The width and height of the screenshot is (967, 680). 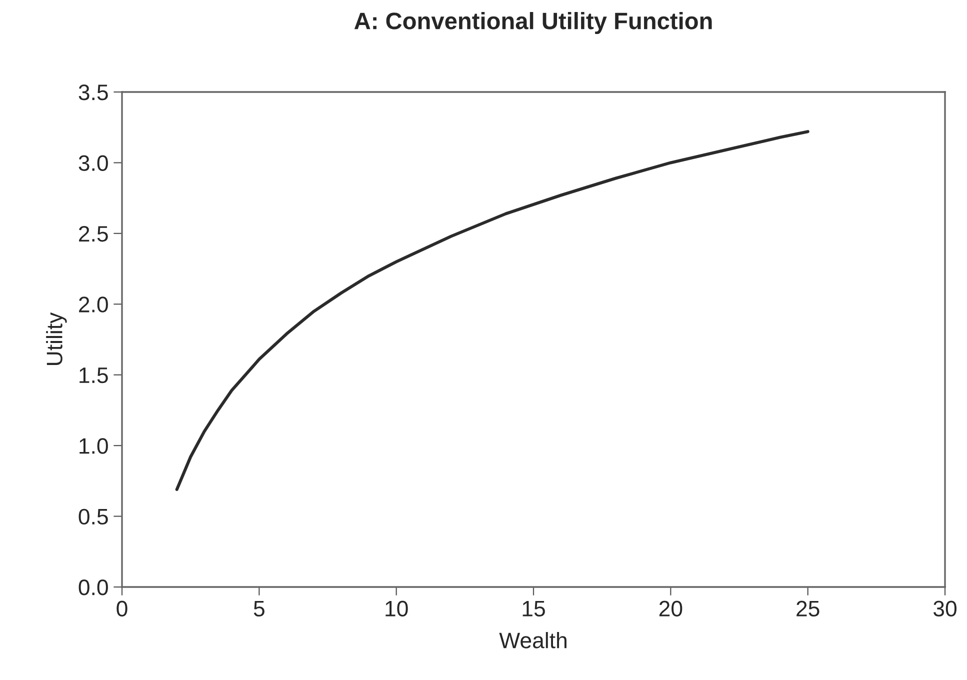 I want to click on x-tick-label: 5, so click(x=259, y=609).